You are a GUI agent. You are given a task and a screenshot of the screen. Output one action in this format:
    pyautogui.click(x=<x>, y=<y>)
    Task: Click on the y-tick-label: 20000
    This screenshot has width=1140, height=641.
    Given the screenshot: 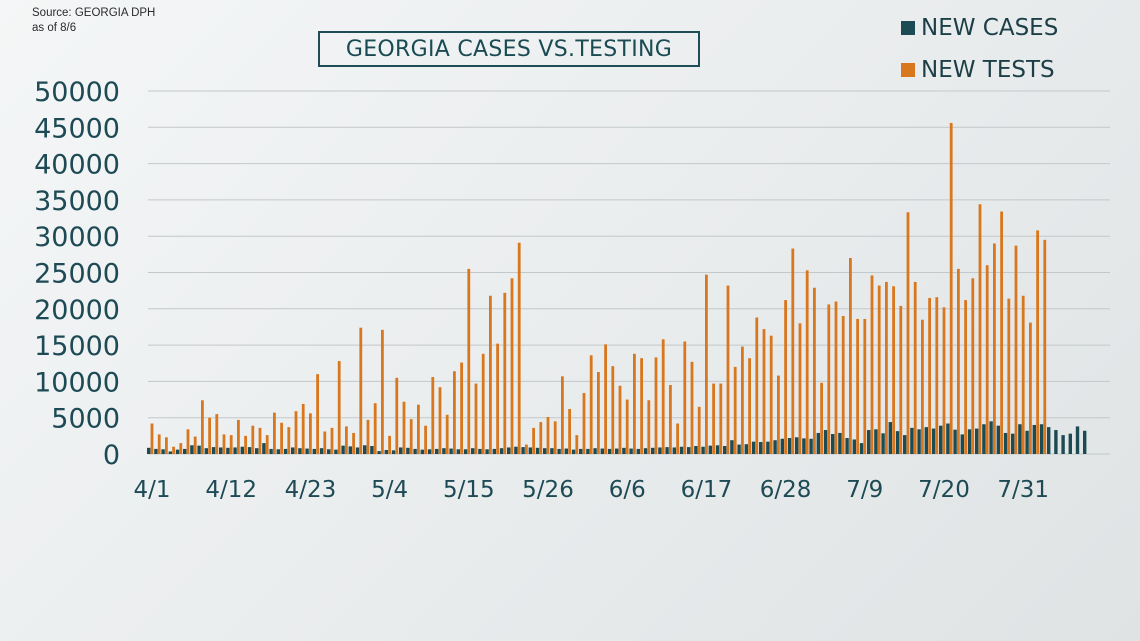 What is the action you would take?
    pyautogui.click(x=77, y=310)
    